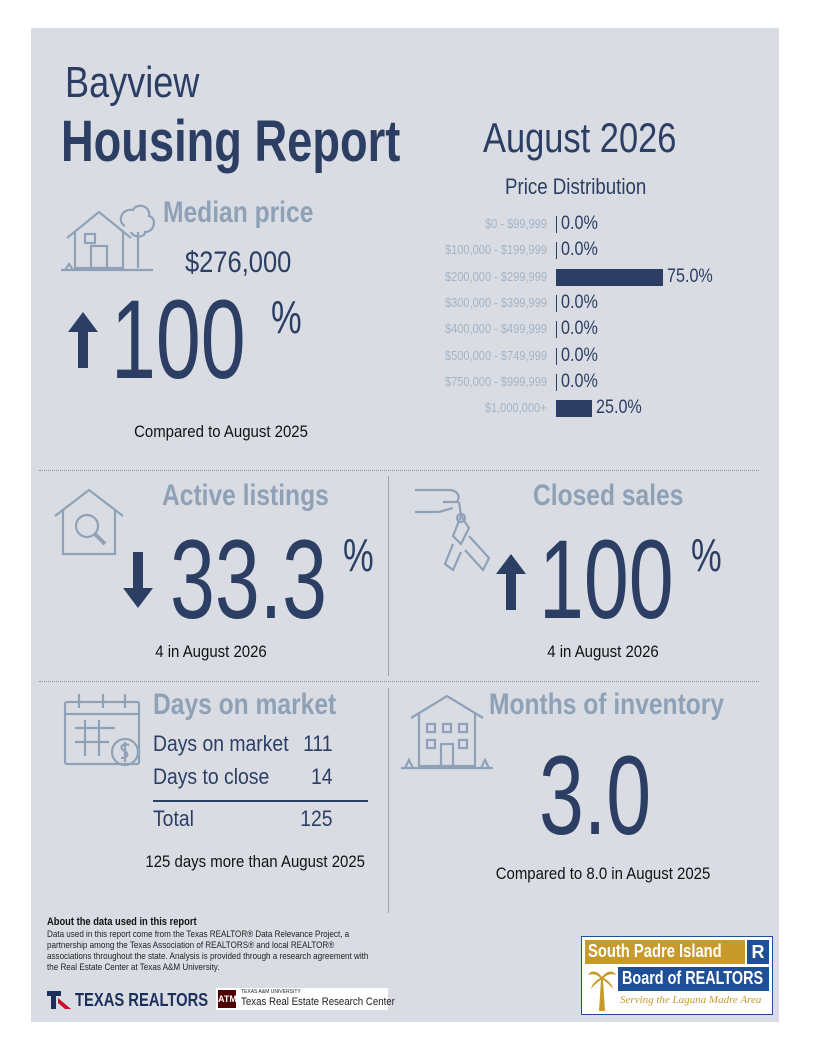 This screenshot has width=813, height=1053. What do you see at coordinates (238, 212) in the screenshot?
I see `median-price-heading: Median price` at bounding box center [238, 212].